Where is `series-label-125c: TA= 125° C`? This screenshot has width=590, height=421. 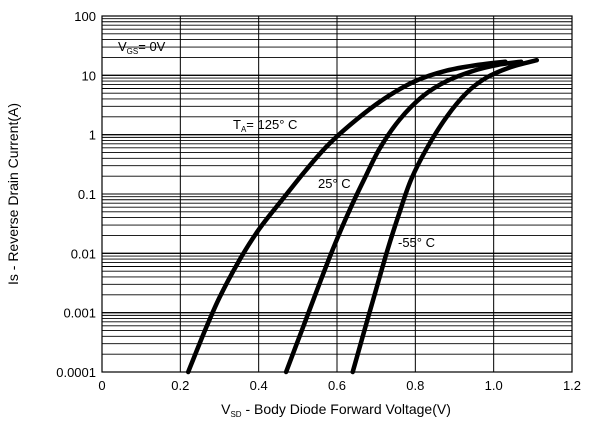
series-label-125c: TA= 125° C is located at coordinates (265, 125).